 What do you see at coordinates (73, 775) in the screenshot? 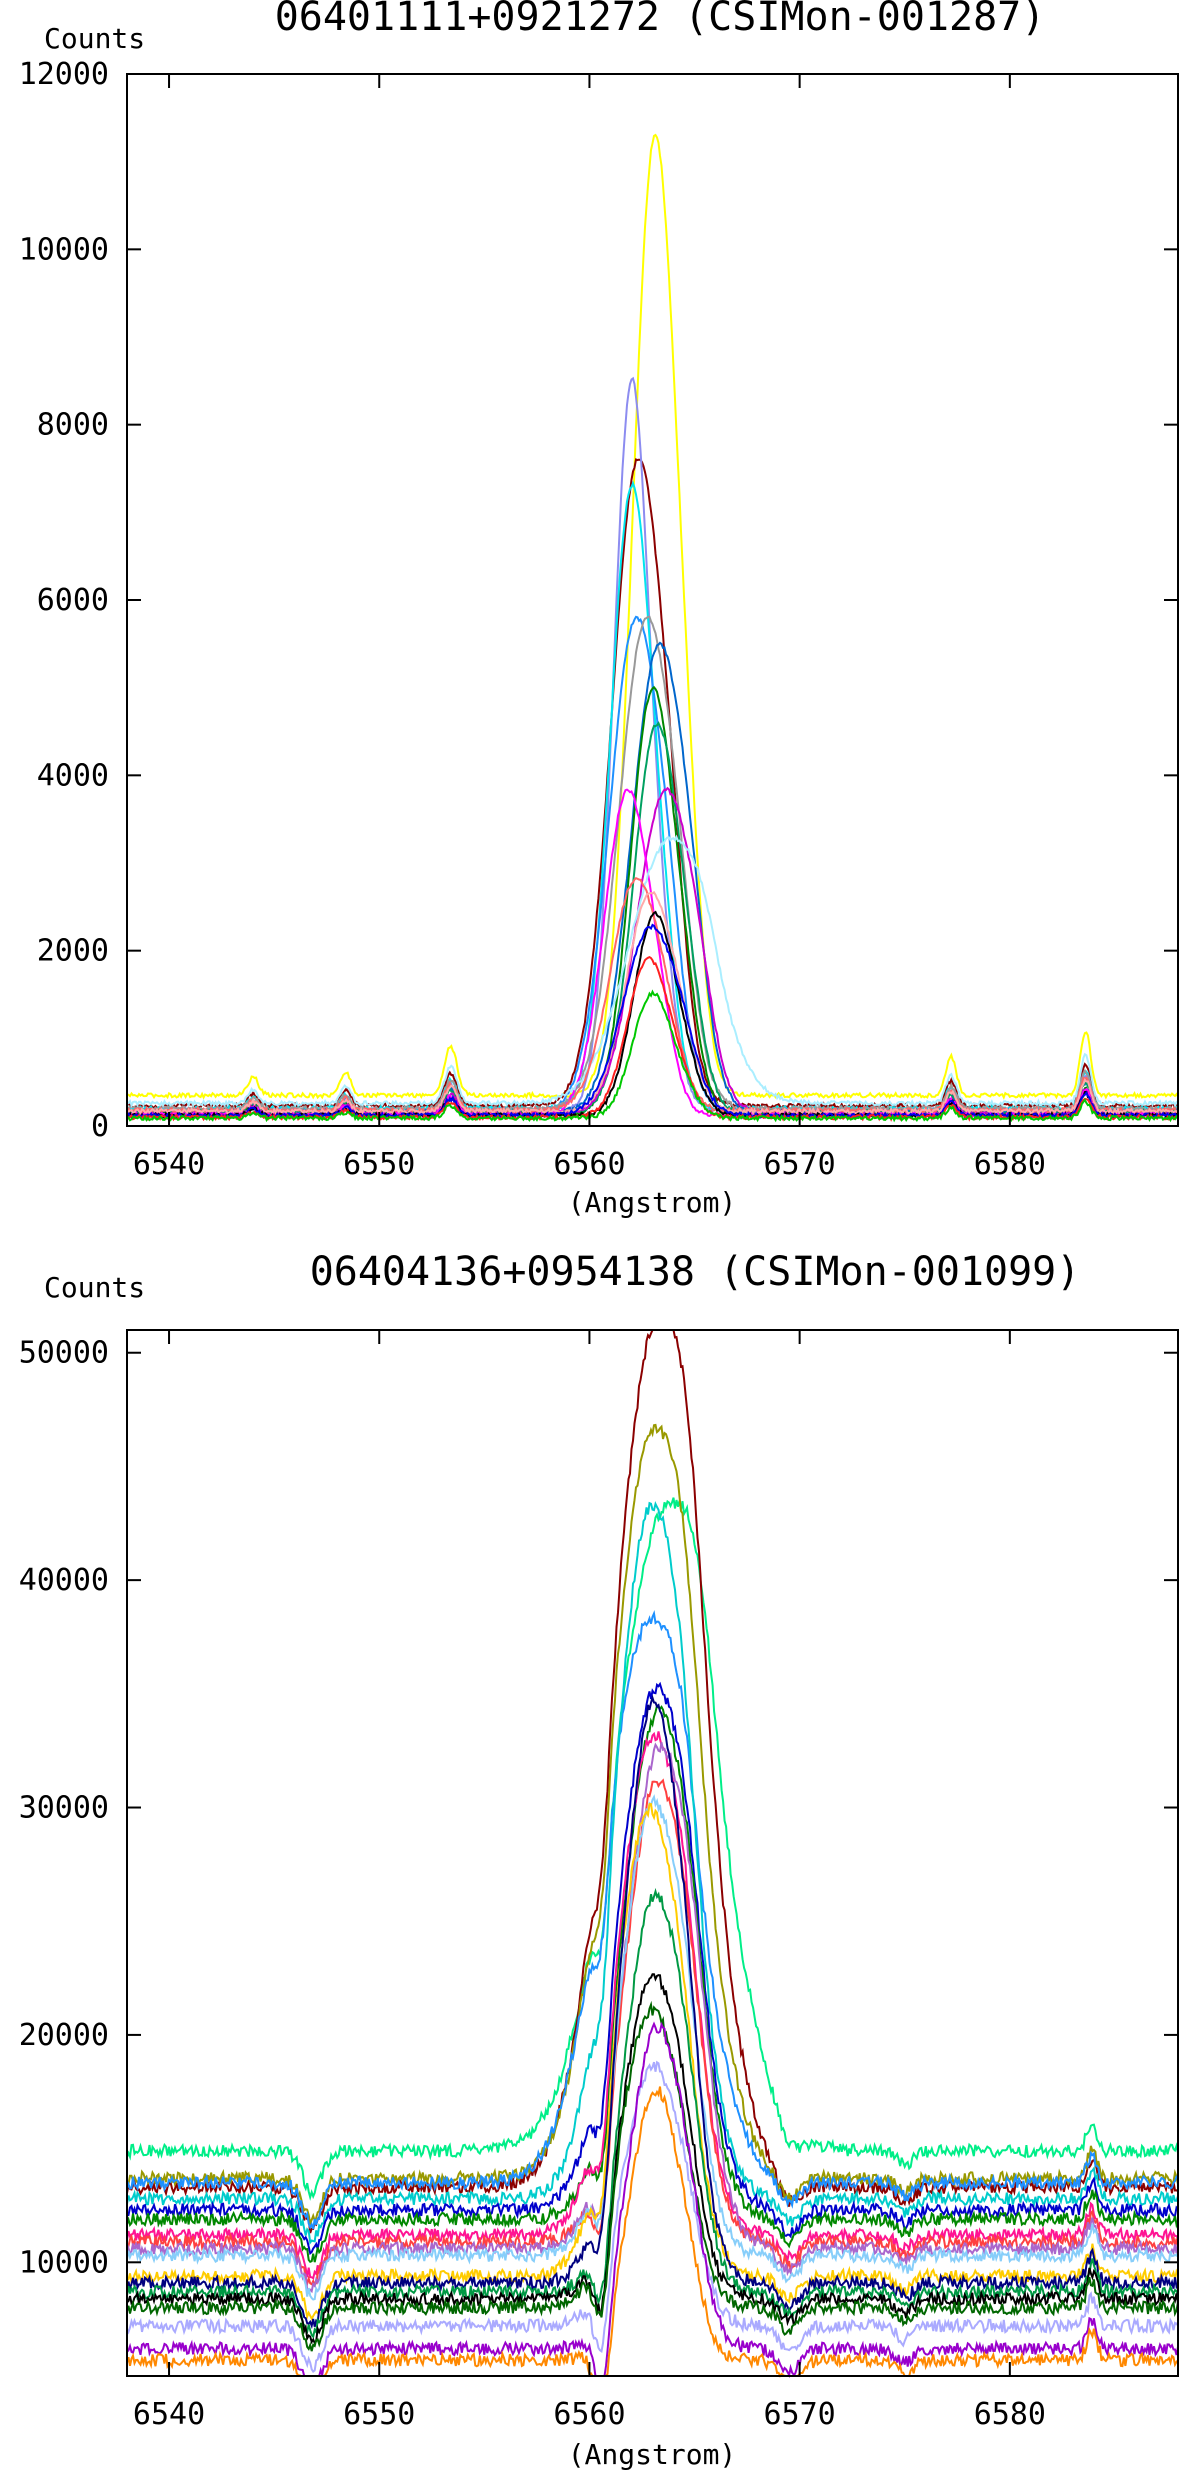
I see `y-tick-label: 4000` at bounding box center [73, 775].